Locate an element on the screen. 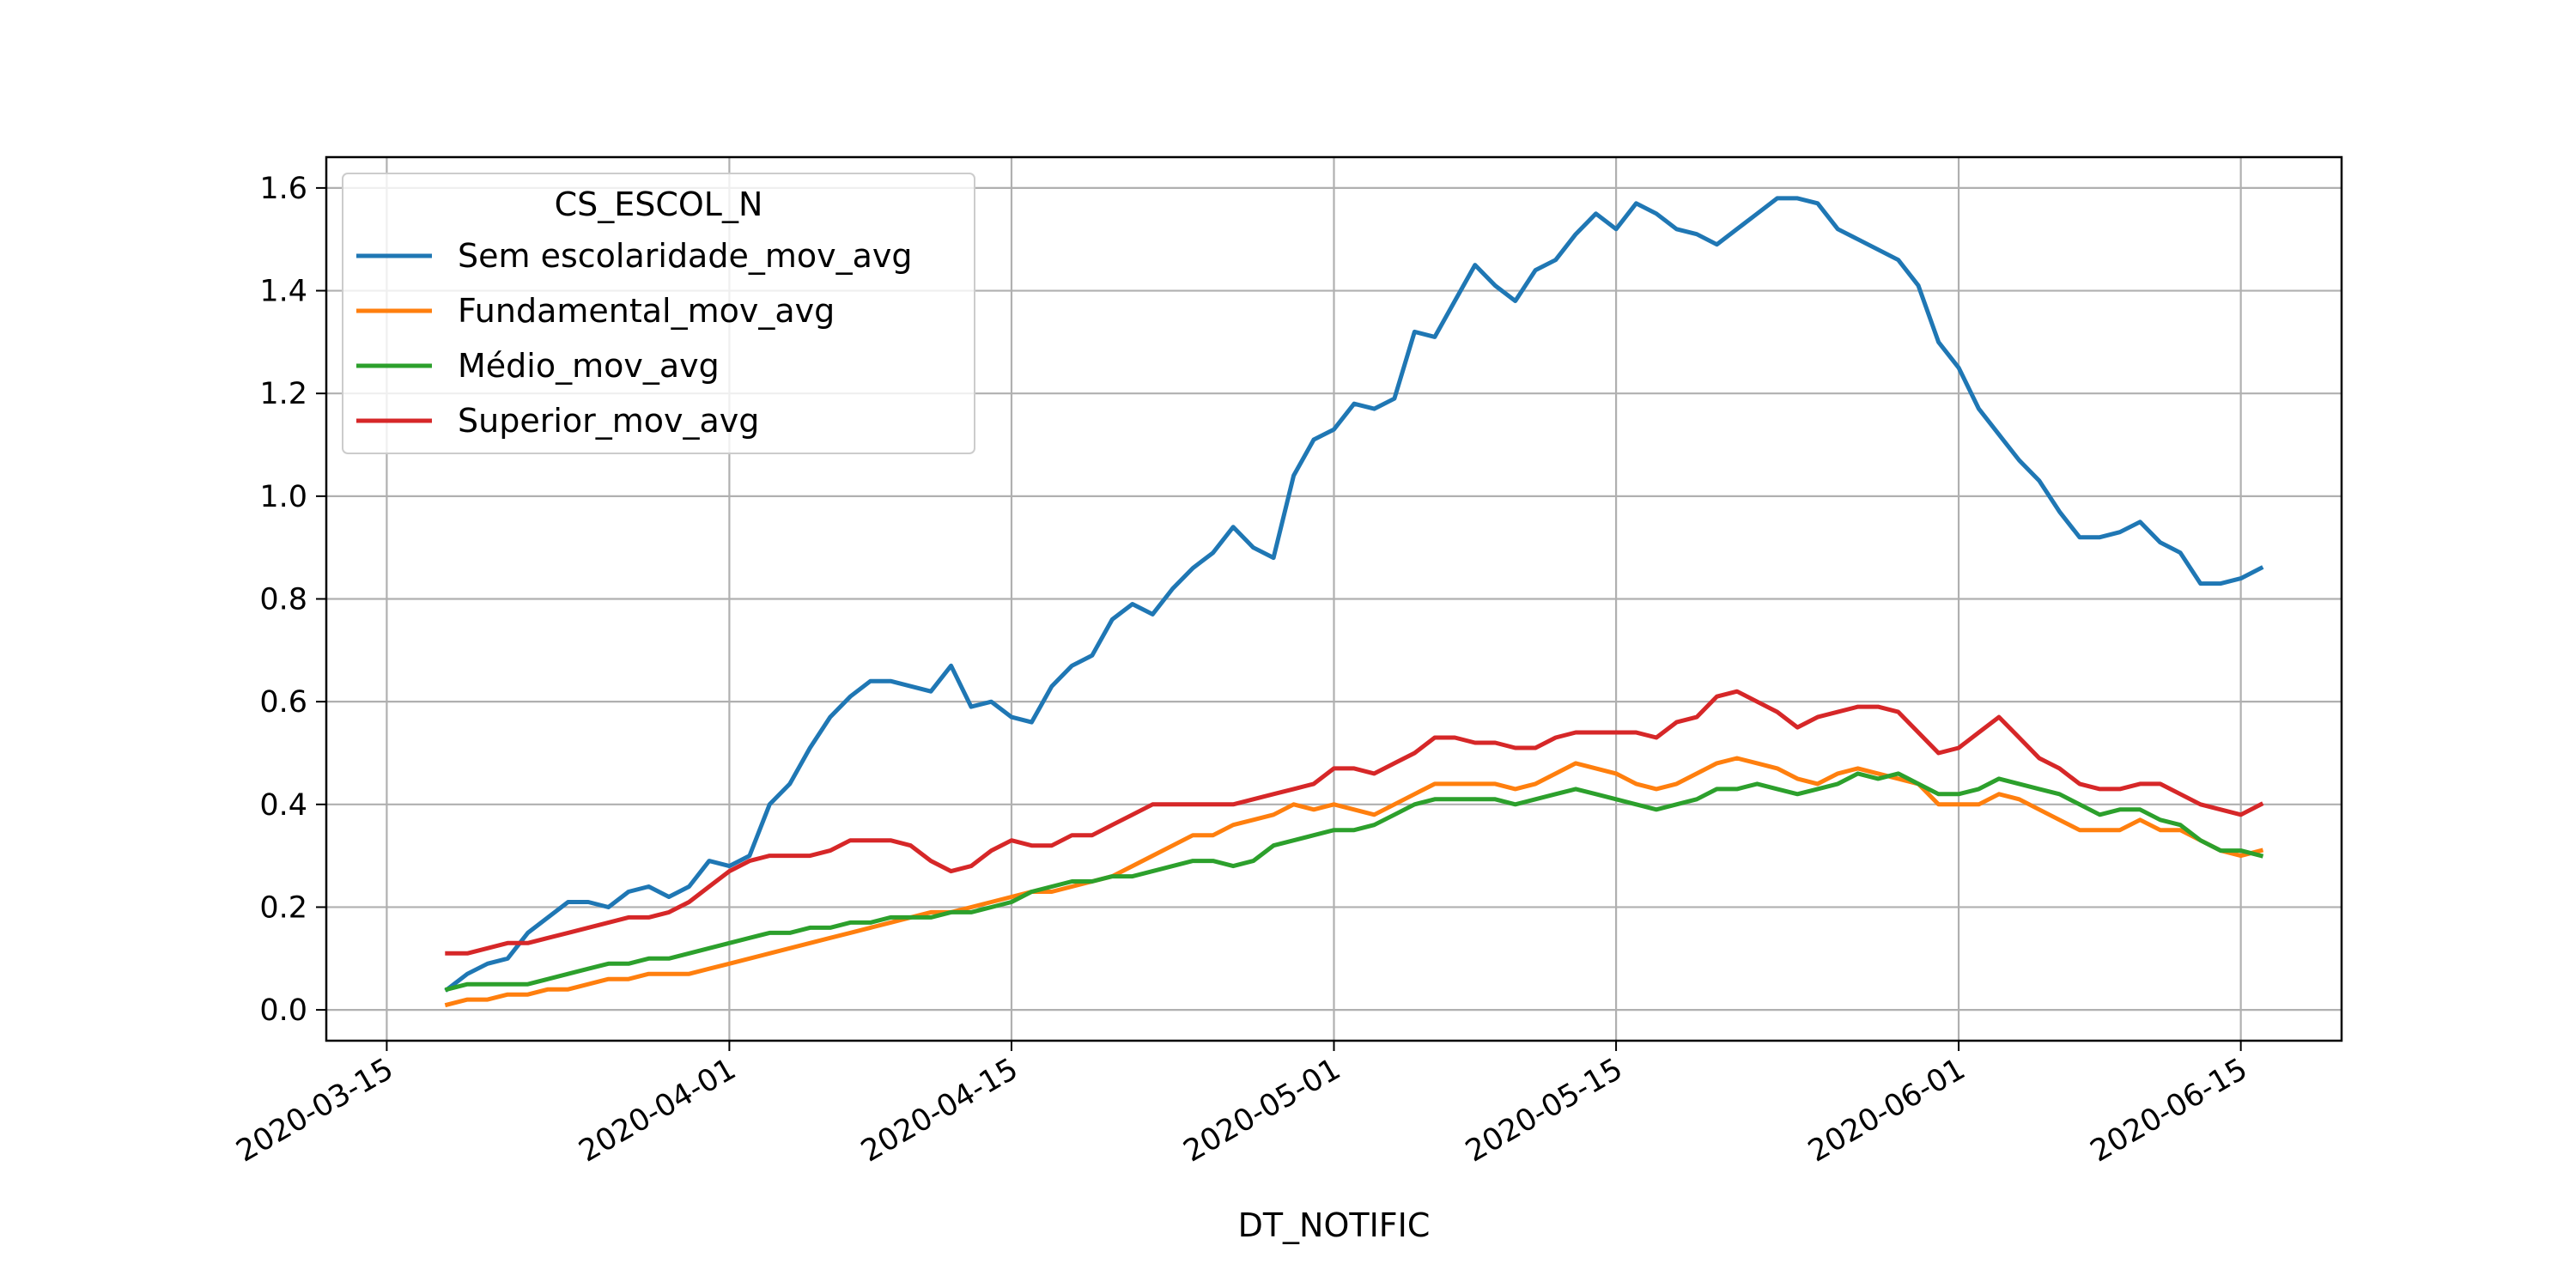  y-tick-label: 1.2 is located at coordinates (283, 394).